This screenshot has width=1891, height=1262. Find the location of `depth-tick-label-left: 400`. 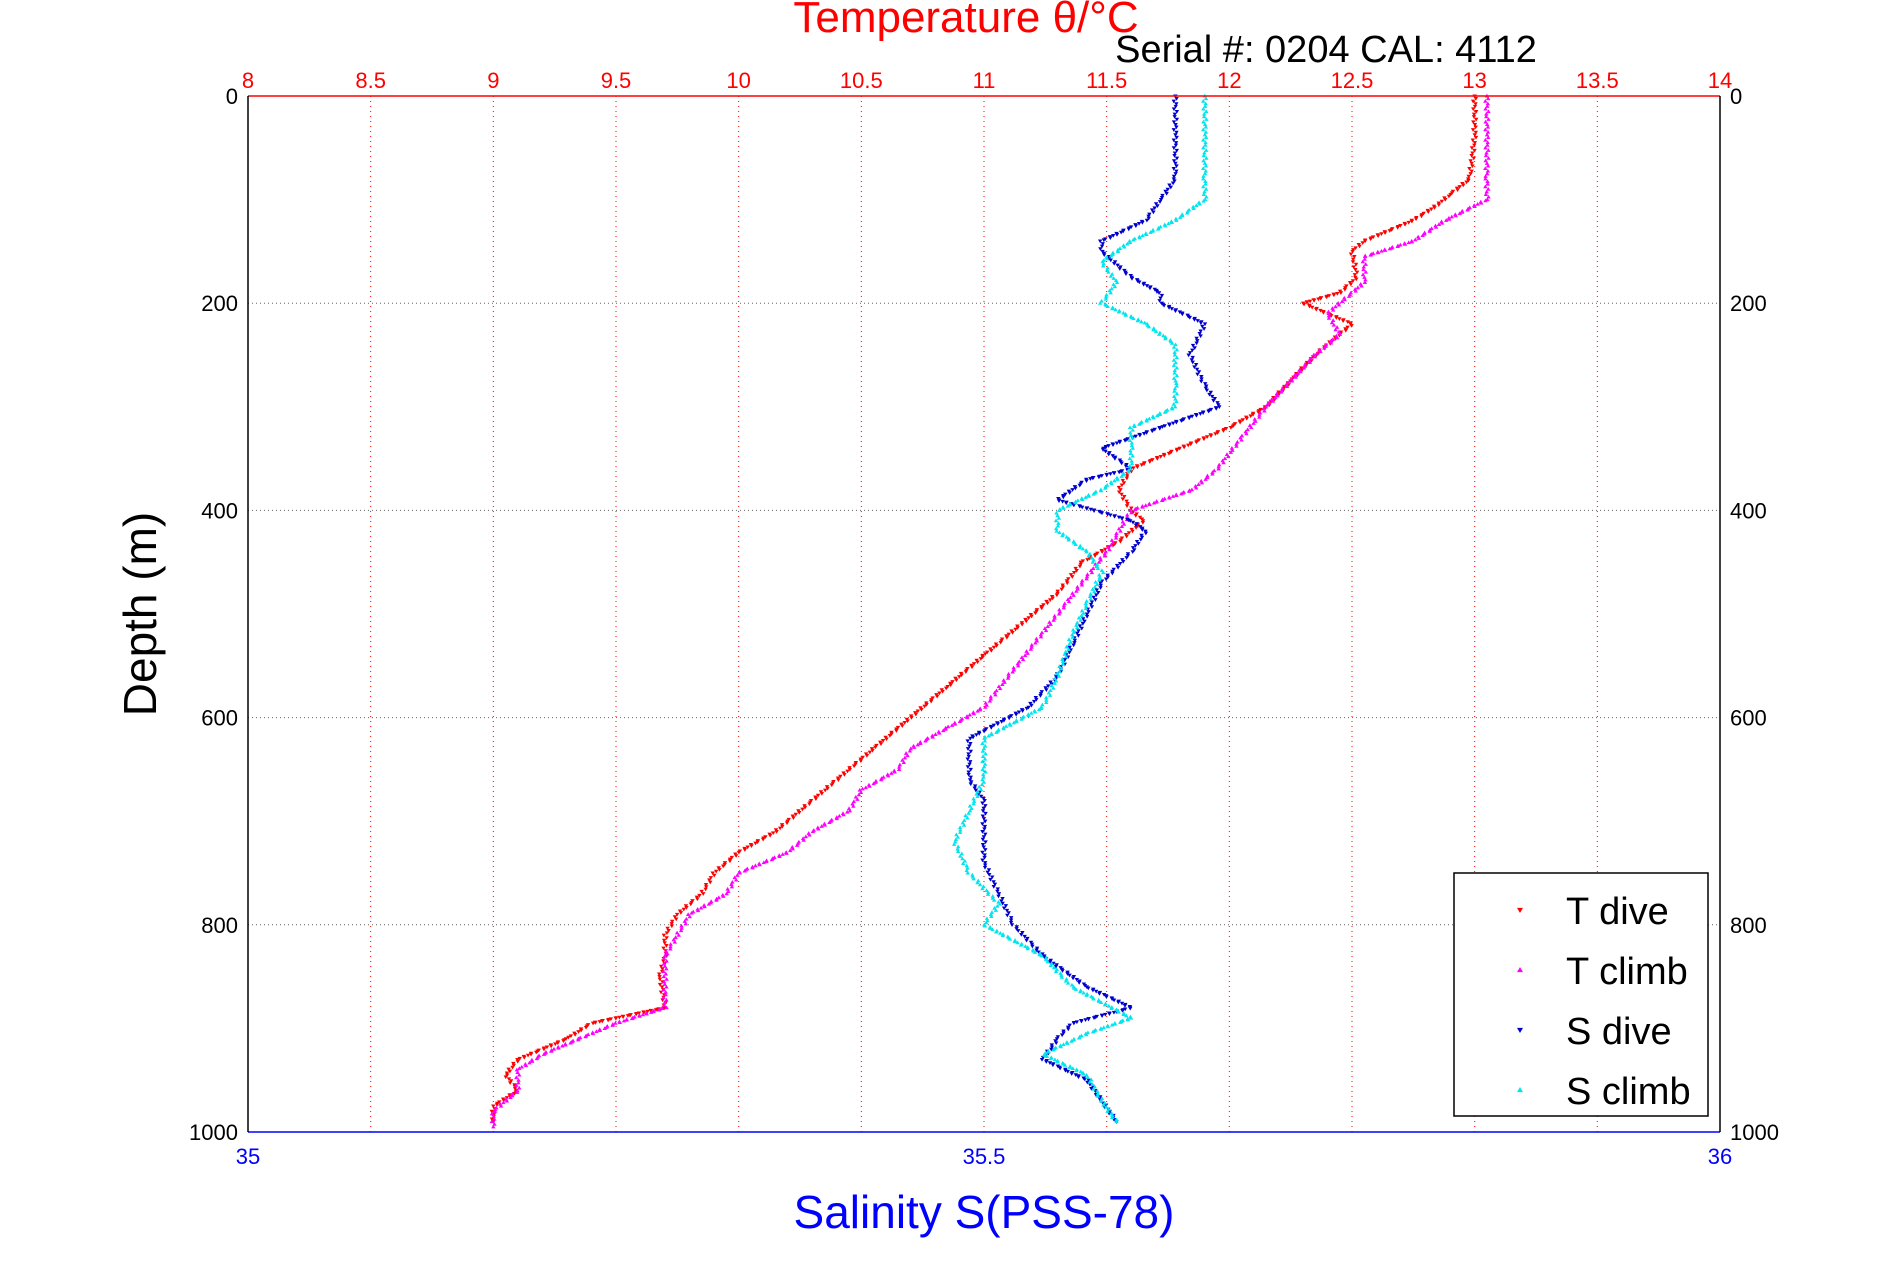

depth-tick-label-left: 400 is located at coordinates (219, 510).